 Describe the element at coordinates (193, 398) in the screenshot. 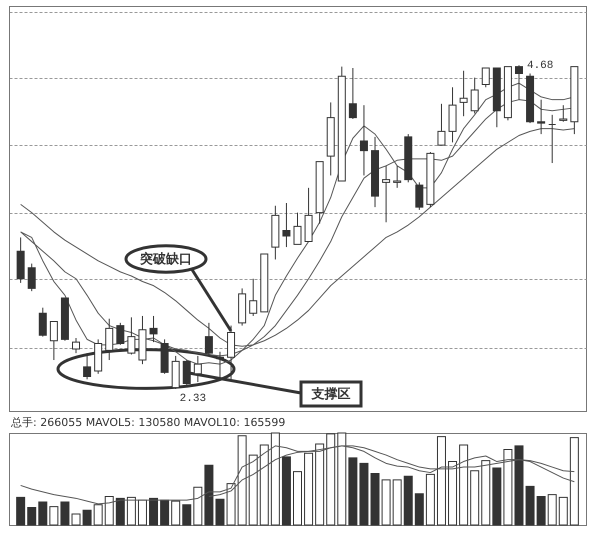

I see `annotation: 2.33` at that location.